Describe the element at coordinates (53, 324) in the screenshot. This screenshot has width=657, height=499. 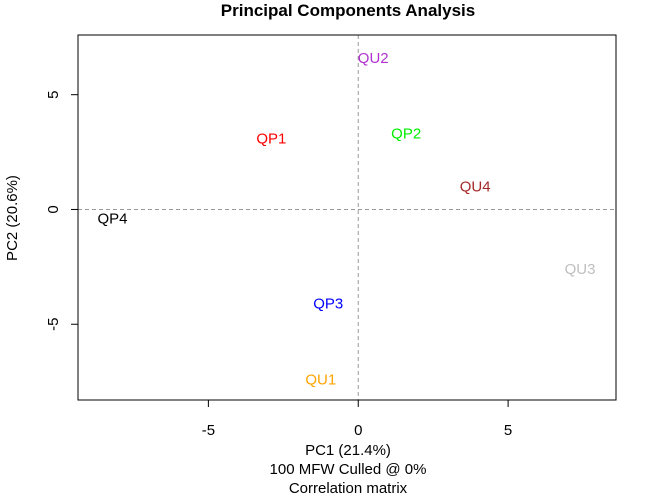
I see `y-tick-label: -5` at that location.